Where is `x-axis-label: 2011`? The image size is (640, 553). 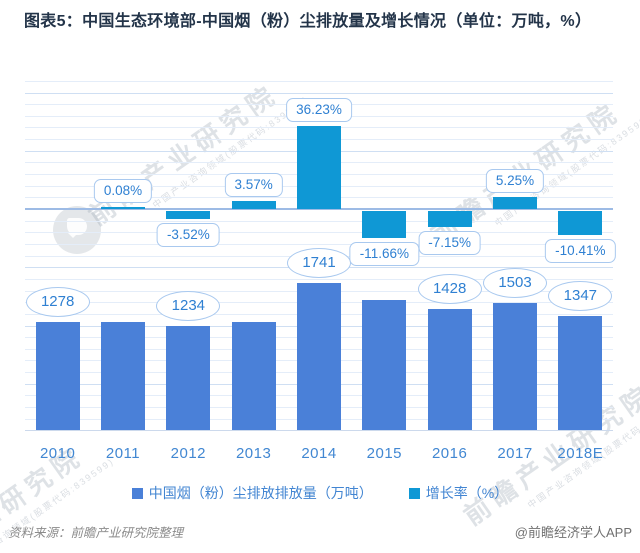 x-axis-label: 2011 is located at coordinates (123, 453).